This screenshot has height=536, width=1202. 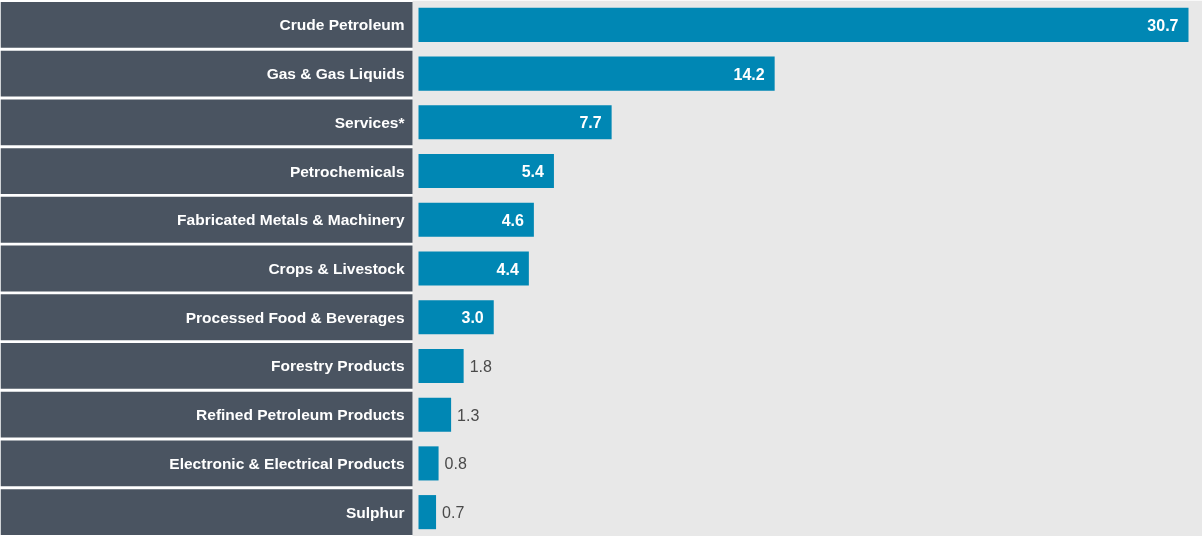 I want to click on data-label: 1.3, so click(x=468, y=415).